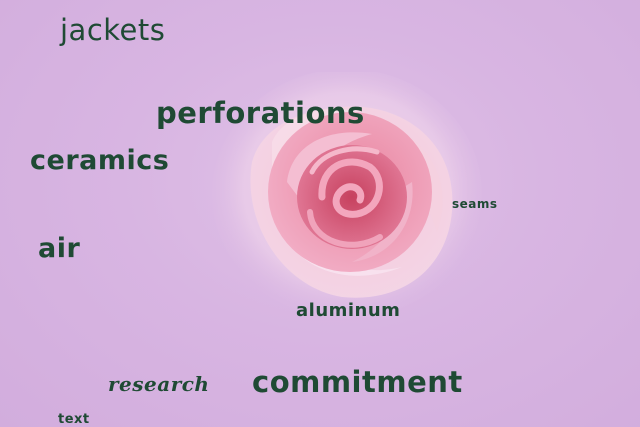  What do you see at coordinates (74, 419) in the screenshot?
I see `word-text: text` at bounding box center [74, 419].